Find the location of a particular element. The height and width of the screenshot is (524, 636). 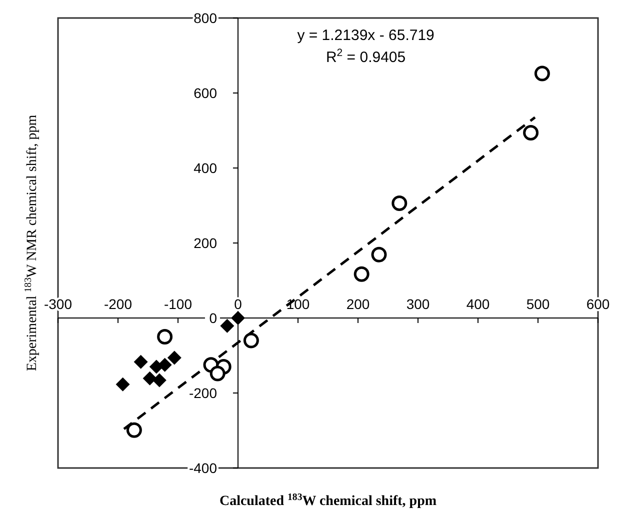

x-tick-label: 400 is located at coordinates (478, 304).